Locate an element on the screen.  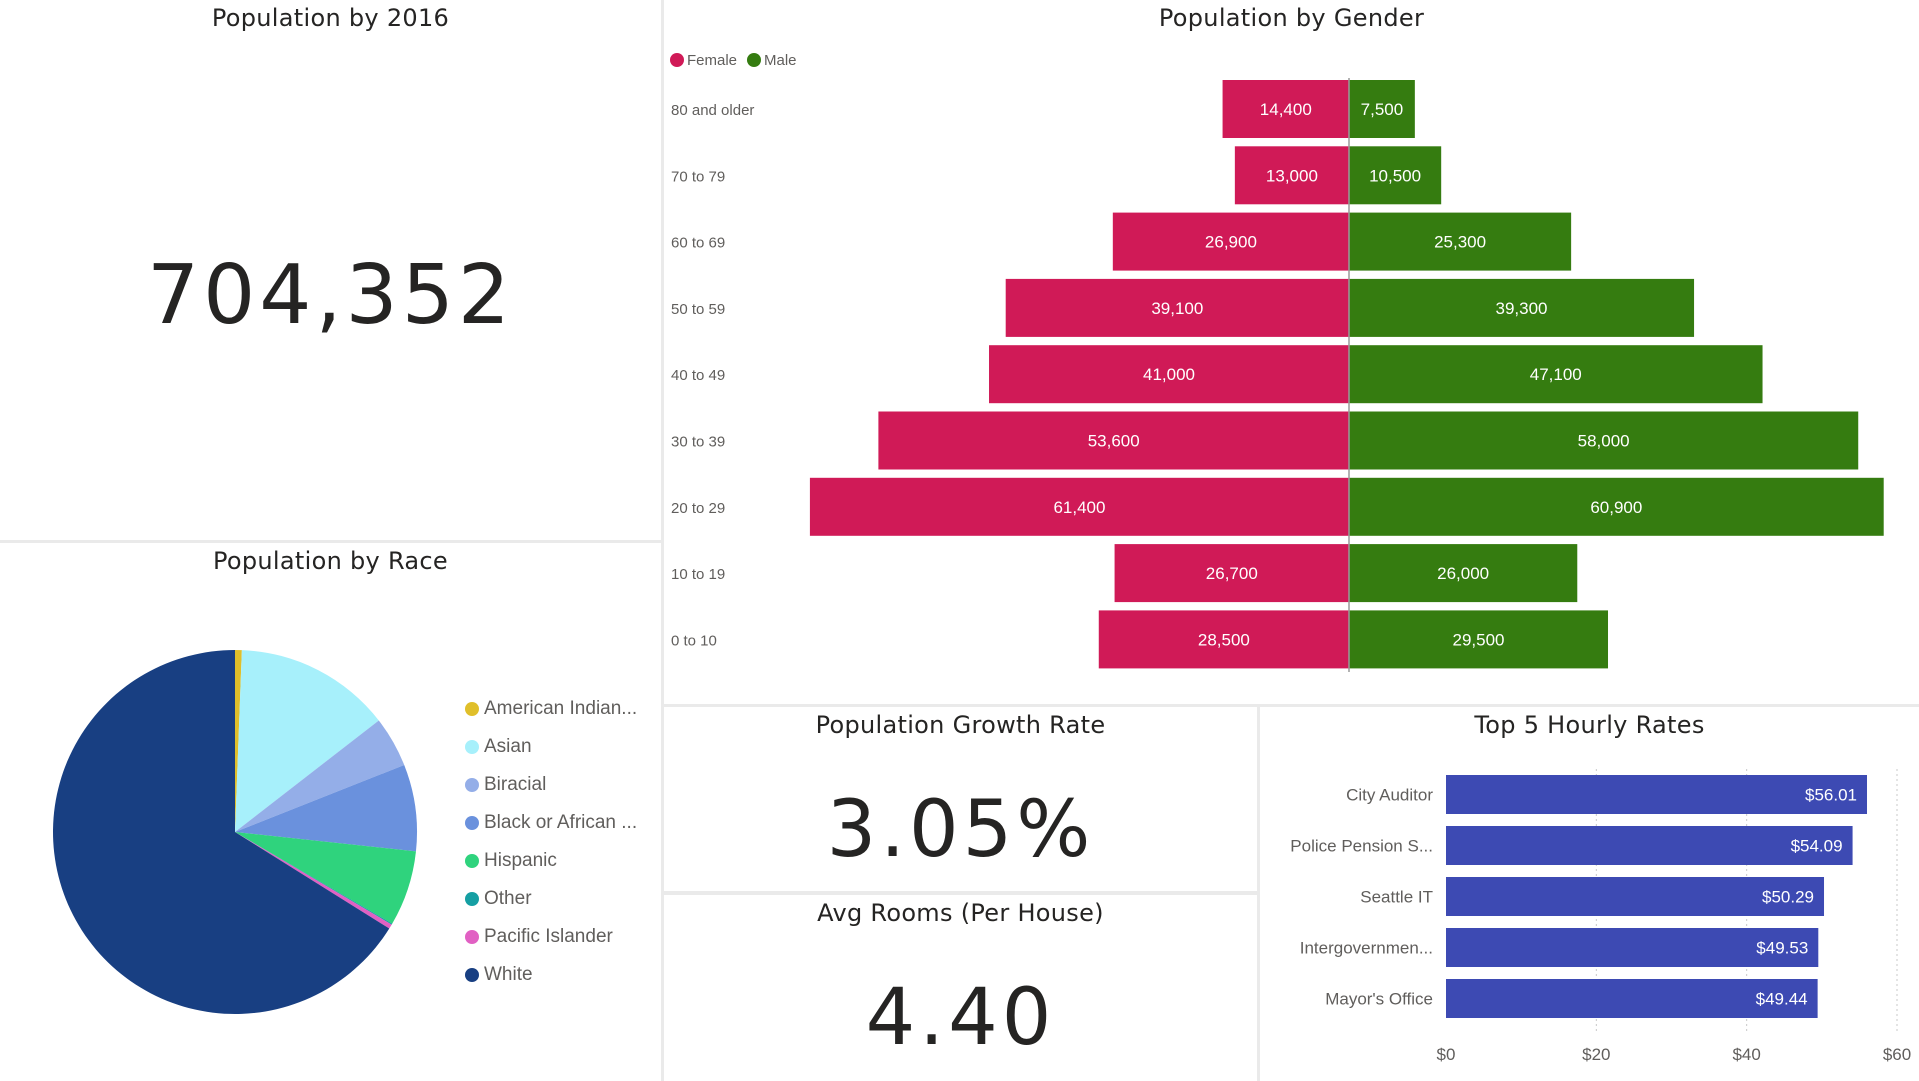
female-data-label: 61,400 is located at coordinates (1079, 507).